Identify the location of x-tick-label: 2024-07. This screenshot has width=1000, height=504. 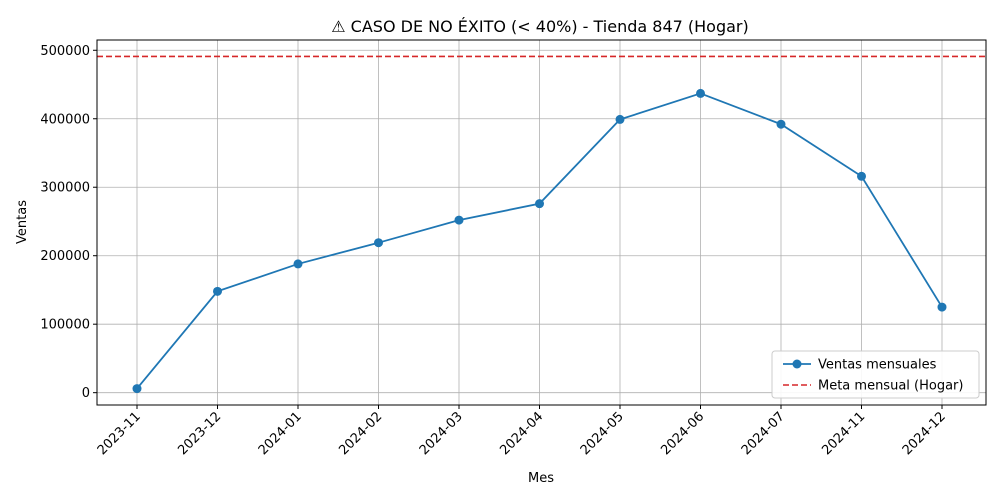
(763, 433).